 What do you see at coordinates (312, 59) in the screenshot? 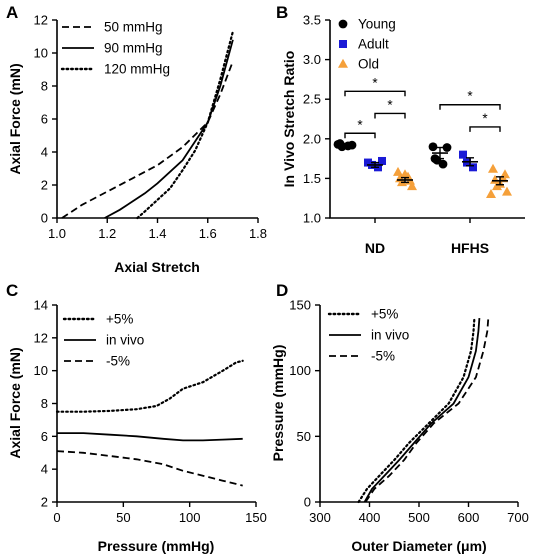
I see `panel-b-ytick-label: 3.0` at bounding box center [312, 59].